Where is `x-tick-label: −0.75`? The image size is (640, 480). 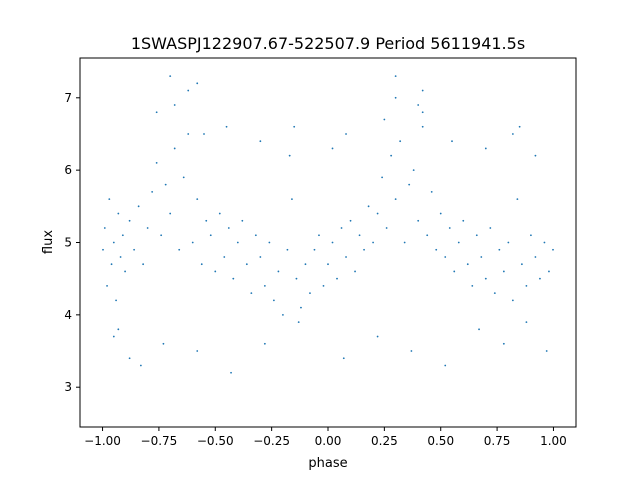 x-tick-label: −0.75 is located at coordinates (159, 441).